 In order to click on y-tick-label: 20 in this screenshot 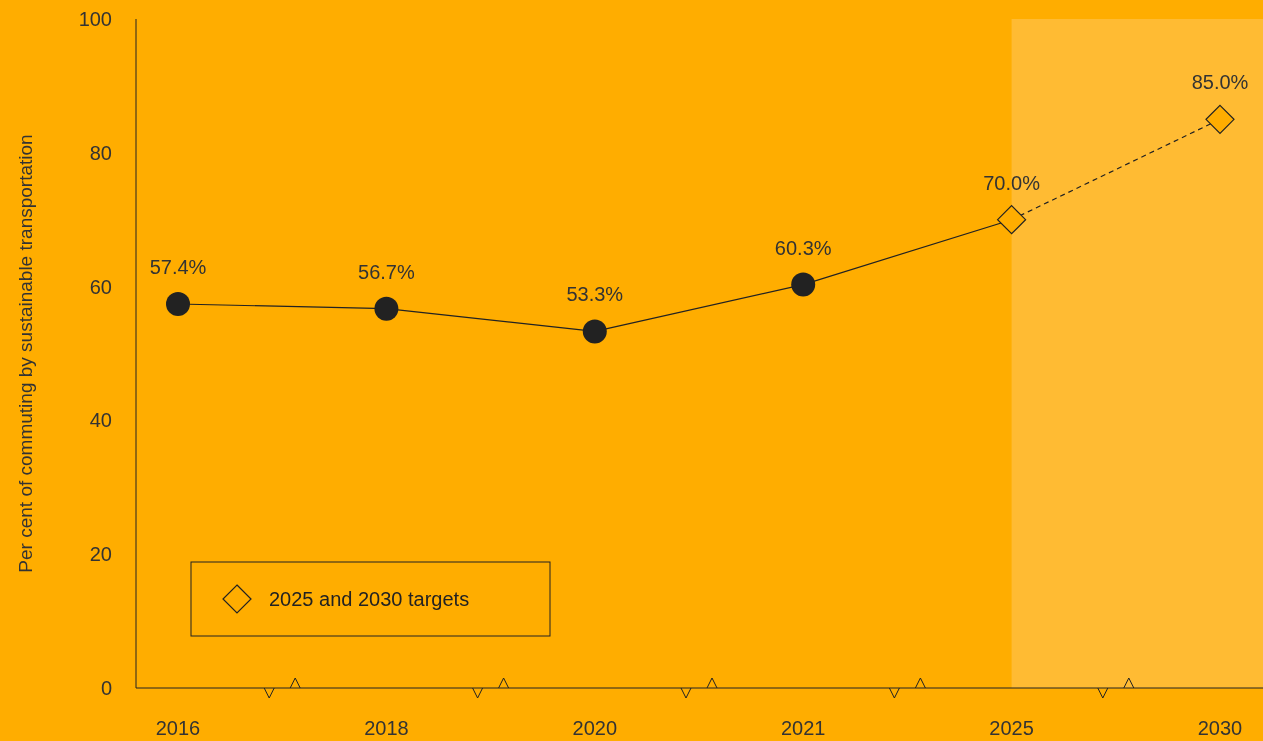, I will do `click(100, 554)`.